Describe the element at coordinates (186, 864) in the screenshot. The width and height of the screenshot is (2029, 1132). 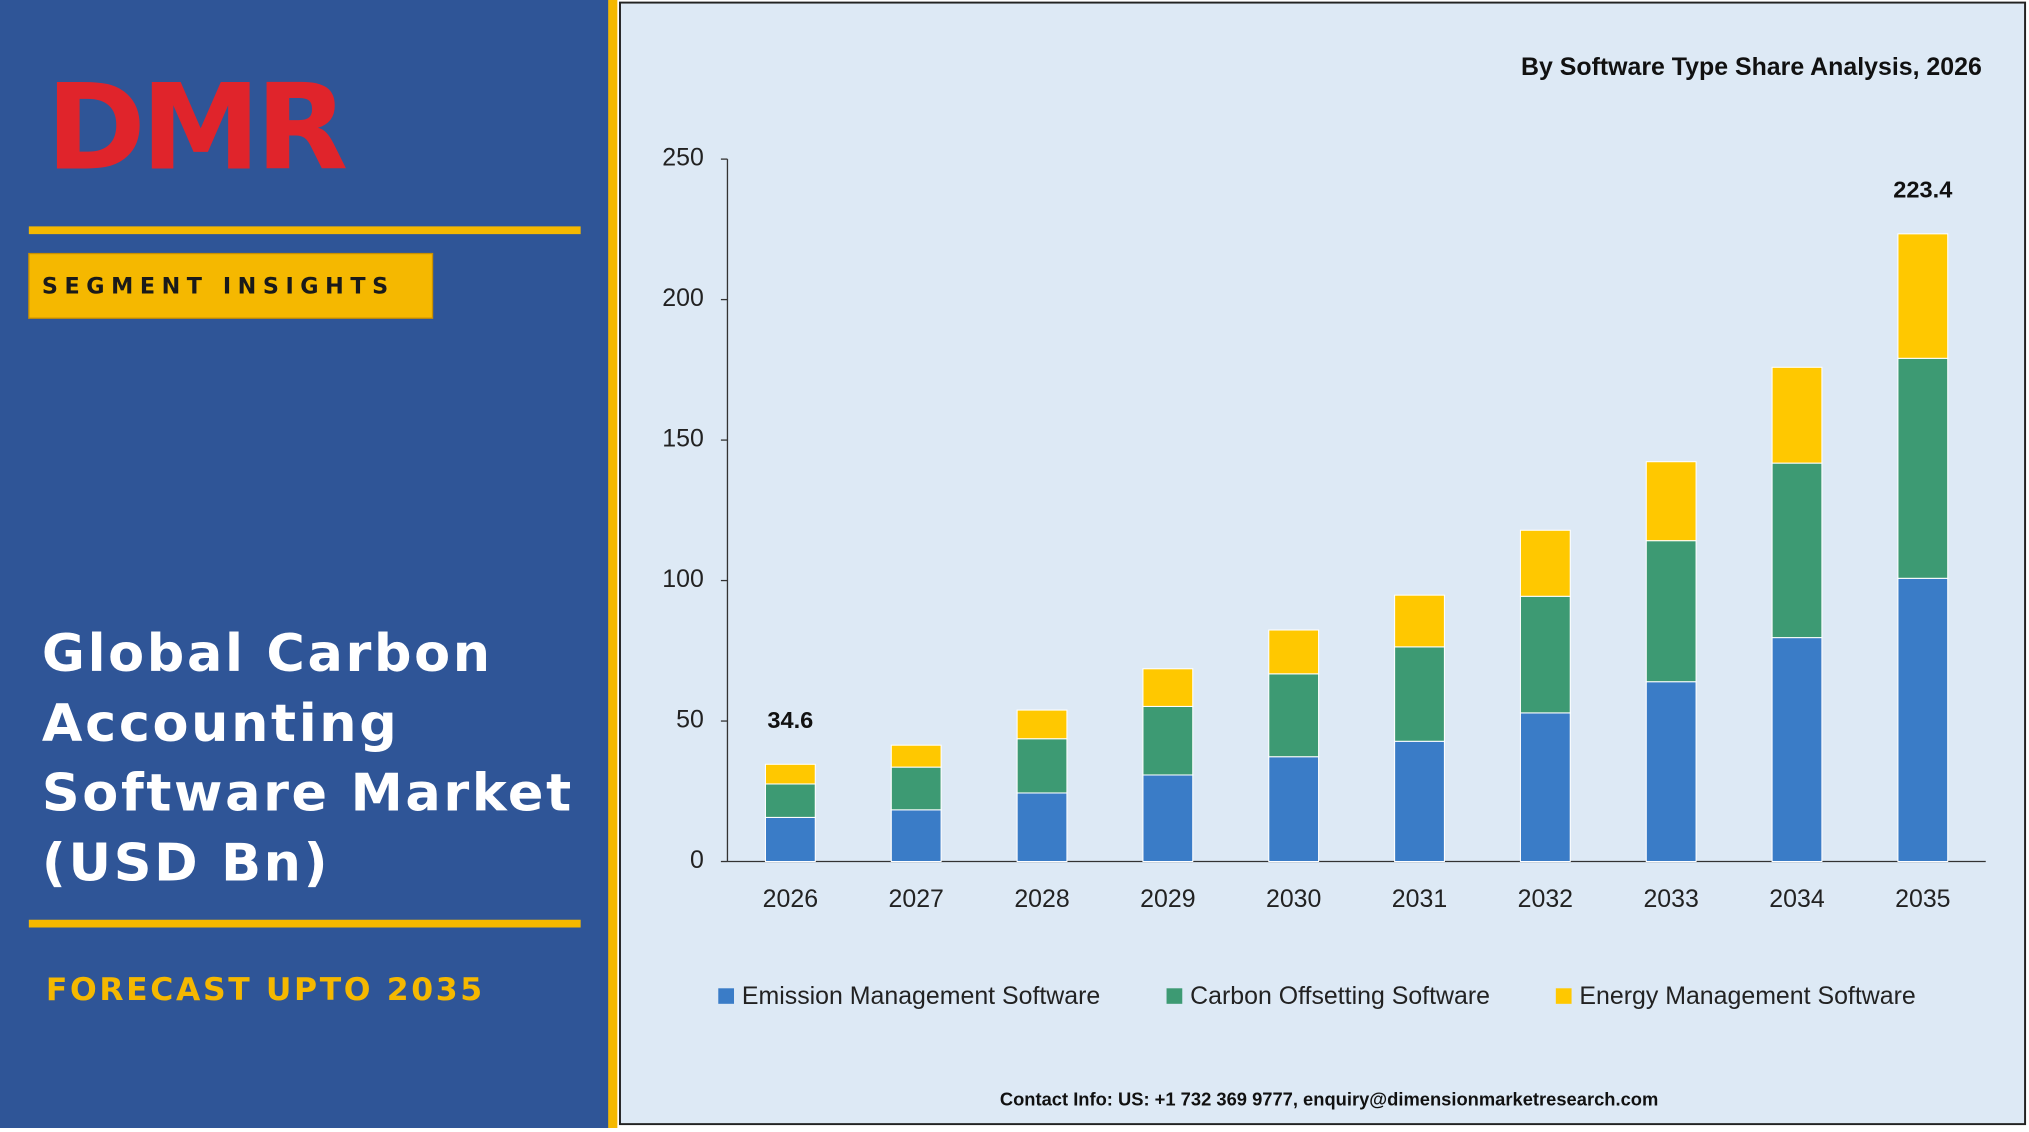
I see `headline-line: (USD Bn)` at that location.